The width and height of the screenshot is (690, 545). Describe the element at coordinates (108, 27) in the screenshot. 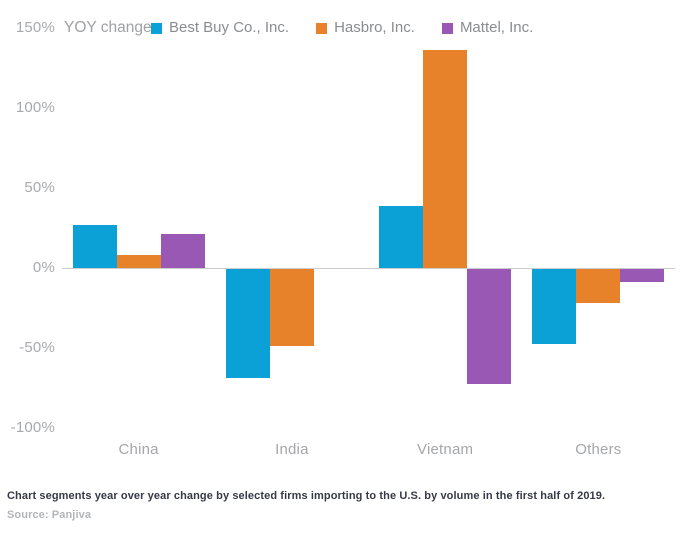

I see `y-axis-unit-label: YOY change` at that location.